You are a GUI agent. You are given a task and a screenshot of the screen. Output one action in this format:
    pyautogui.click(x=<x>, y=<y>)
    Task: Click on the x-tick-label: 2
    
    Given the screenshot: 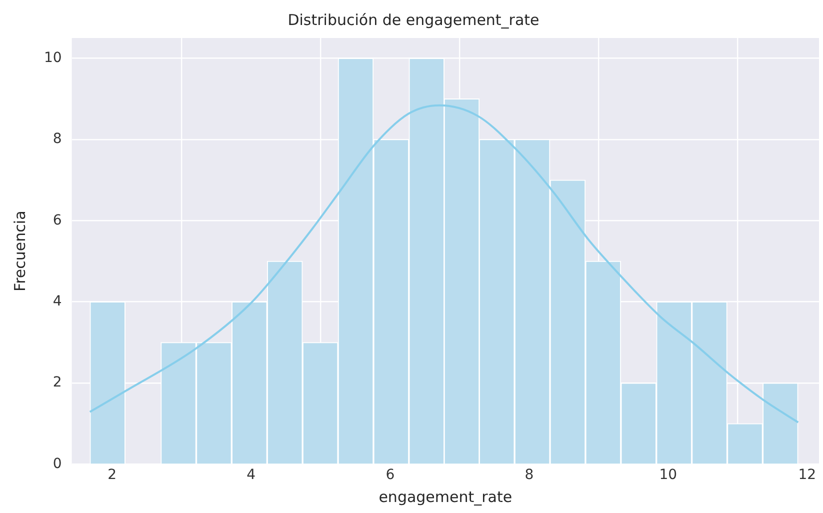 What is the action you would take?
    pyautogui.click(x=112, y=475)
    